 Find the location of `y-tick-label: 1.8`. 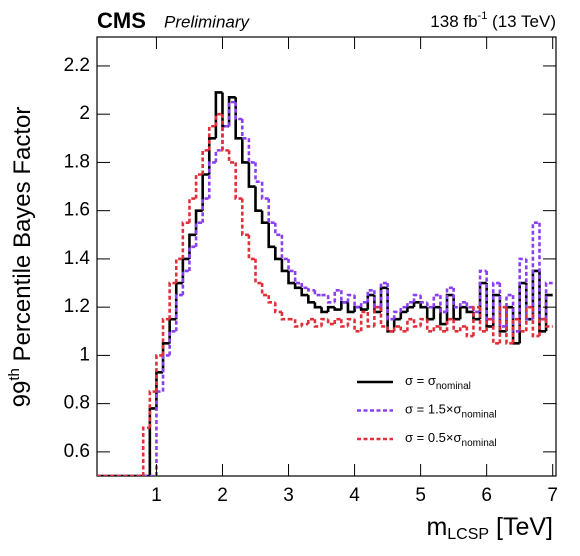

y-tick-label: 1.8 is located at coordinates (77, 161).